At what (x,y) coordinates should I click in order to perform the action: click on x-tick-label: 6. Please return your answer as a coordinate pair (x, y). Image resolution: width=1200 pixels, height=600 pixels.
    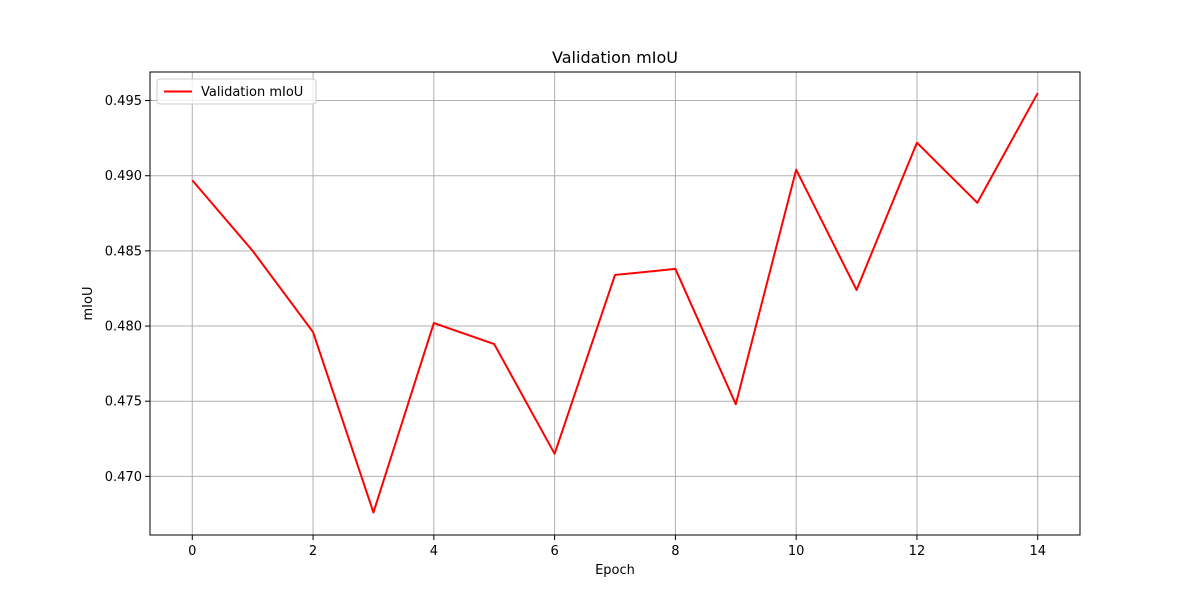
    Looking at the image, I should click on (554, 551).